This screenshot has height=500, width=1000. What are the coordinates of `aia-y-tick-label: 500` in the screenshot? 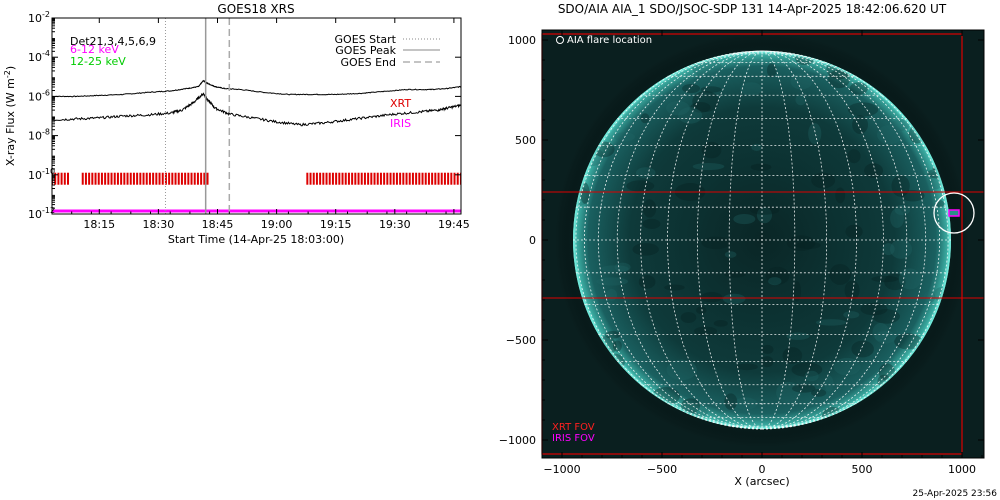 It's located at (525, 140).